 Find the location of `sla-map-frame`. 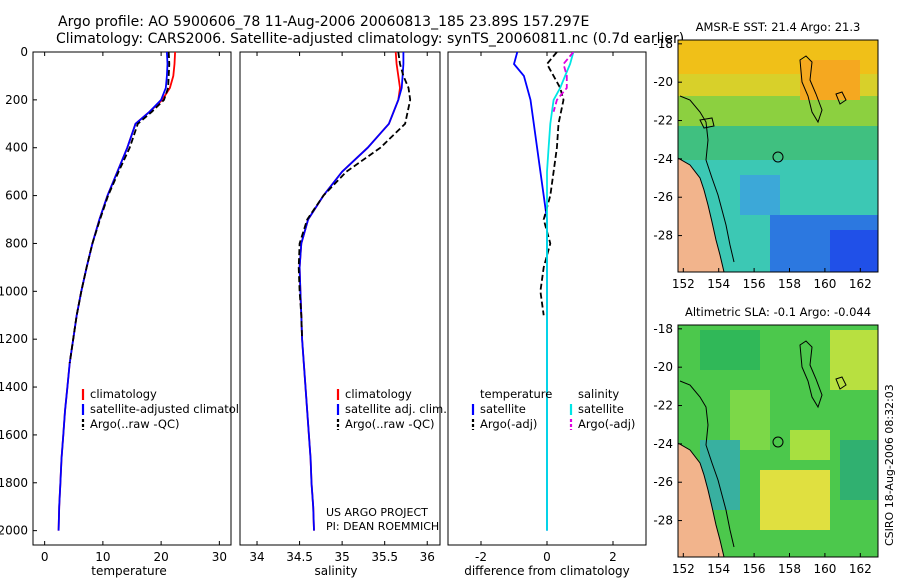

sla-map-frame is located at coordinates (778, 441).